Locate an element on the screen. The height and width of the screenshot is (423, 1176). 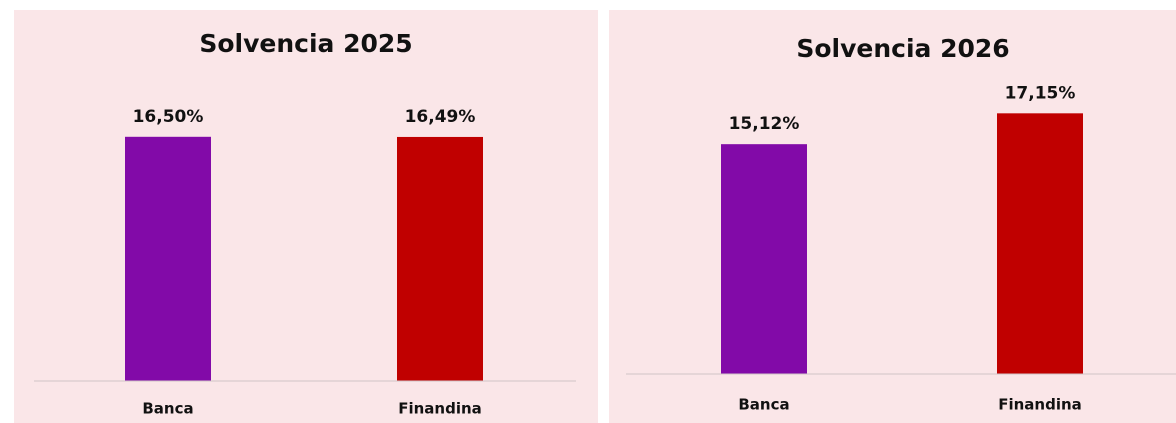
data-label: 15,12% is located at coordinates (764, 124).